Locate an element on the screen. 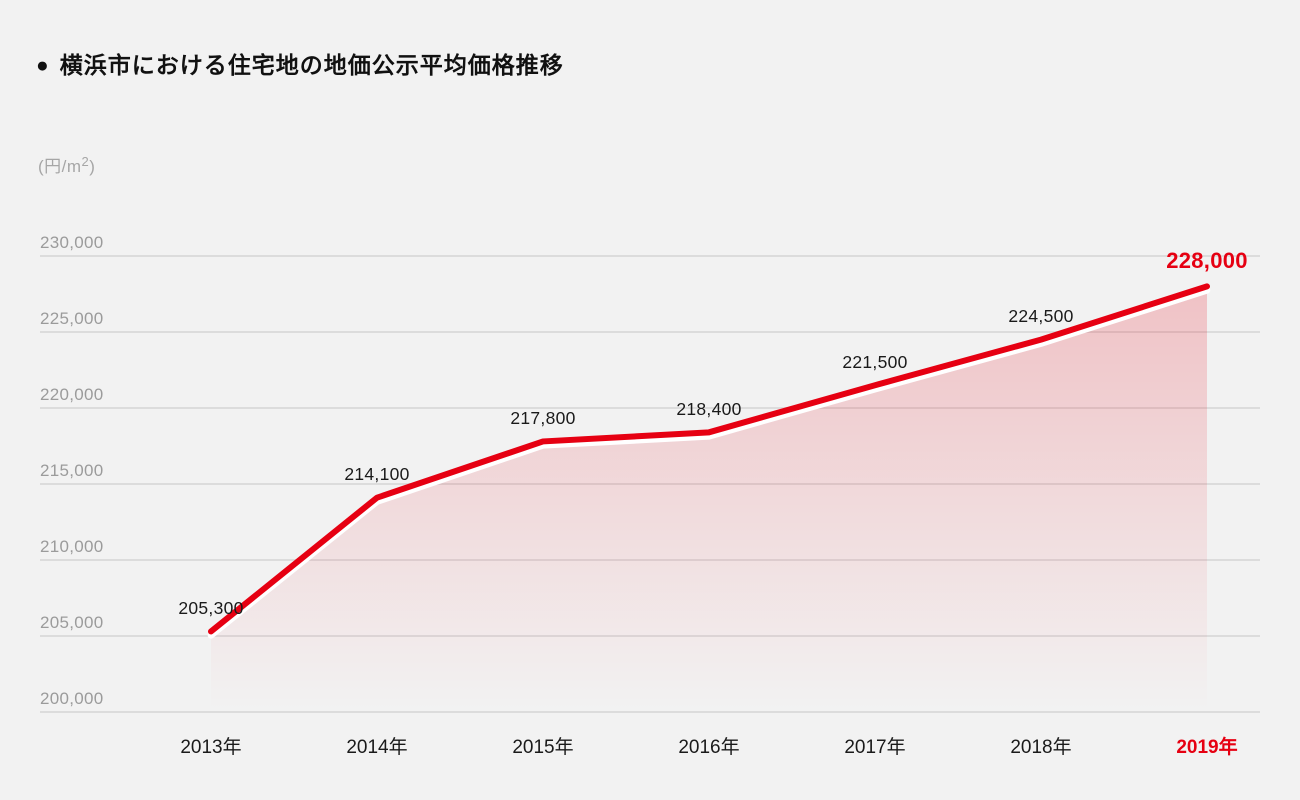 The image size is (1300, 800). x-axis-tick-label: 2017年 is located at coordinates (875, 747).